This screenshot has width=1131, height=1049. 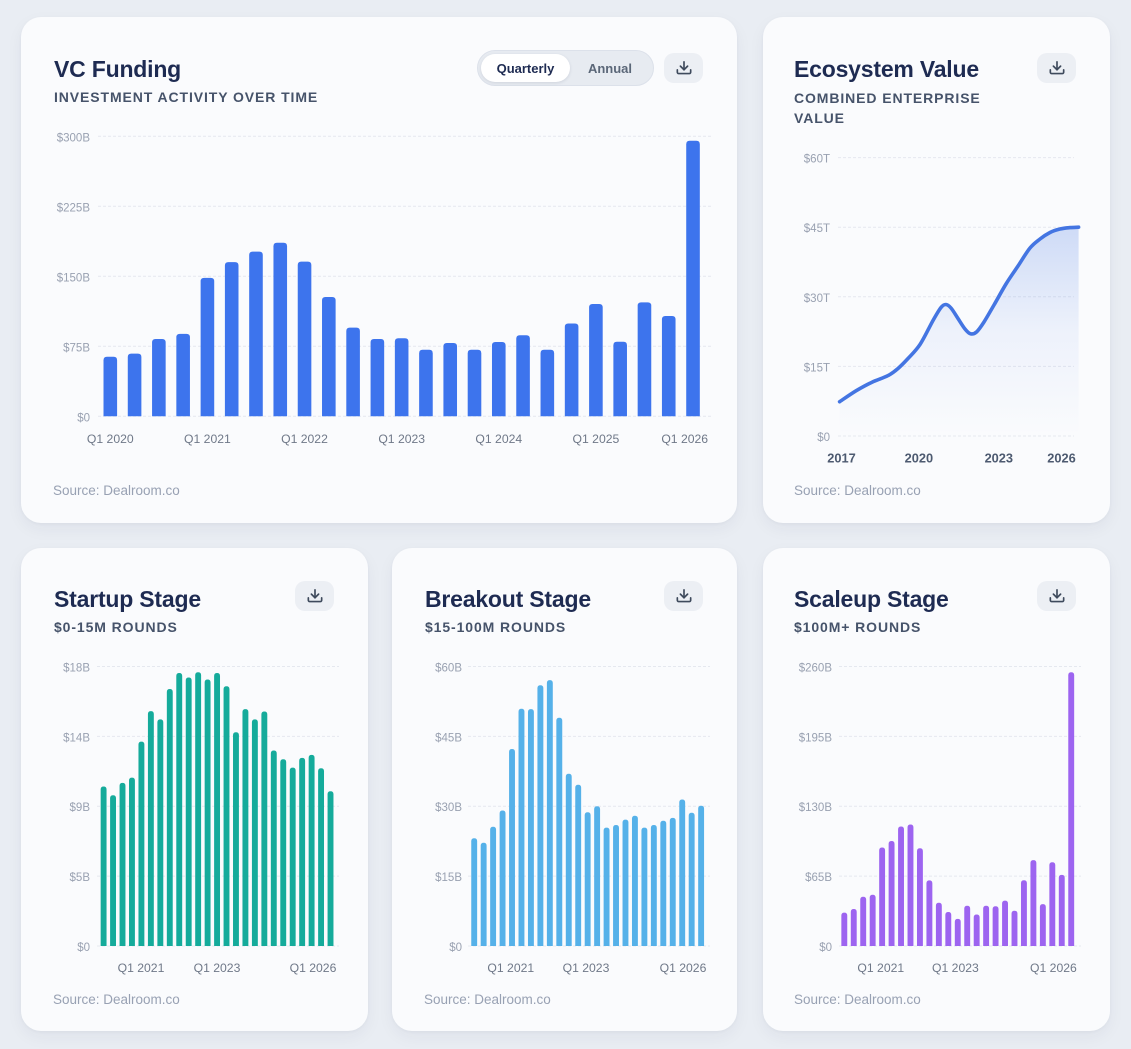 I want to click on svg-text: 2023, so click(x=999, y=458).